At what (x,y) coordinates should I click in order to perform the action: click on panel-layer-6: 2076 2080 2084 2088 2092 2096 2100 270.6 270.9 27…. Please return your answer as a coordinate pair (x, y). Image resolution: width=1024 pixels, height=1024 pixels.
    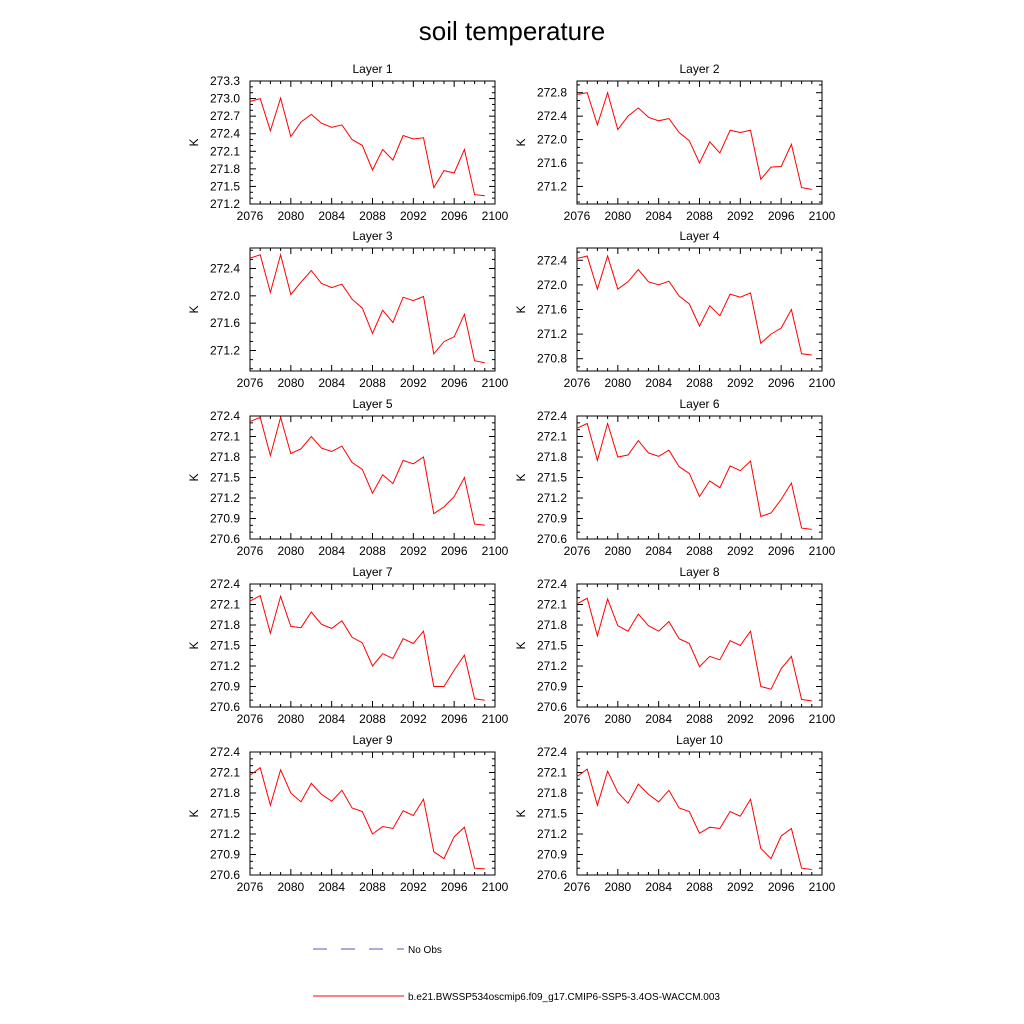
    Looking at the image, I should click on (675, 477).